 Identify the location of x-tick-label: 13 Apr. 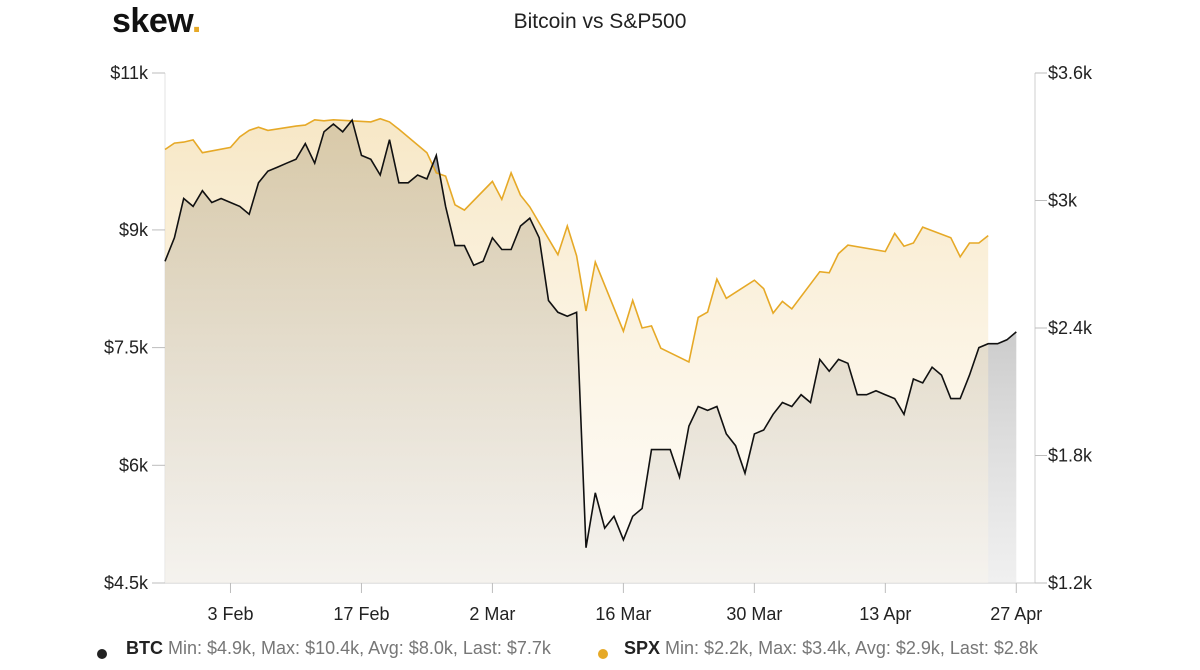
(885, 614).